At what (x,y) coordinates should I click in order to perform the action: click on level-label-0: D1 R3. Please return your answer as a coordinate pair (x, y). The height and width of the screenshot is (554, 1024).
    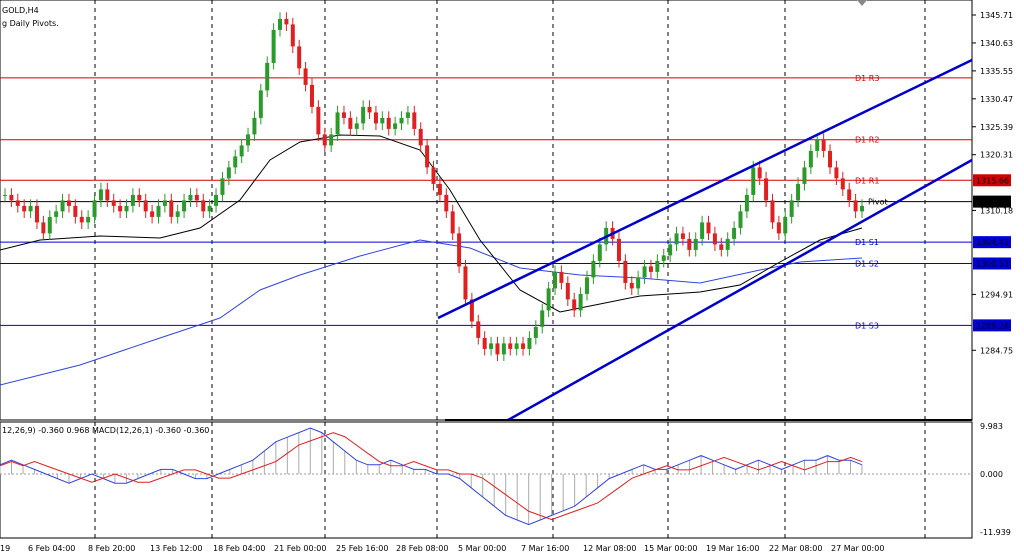
    Looking at the image, I should click on (867, 78).